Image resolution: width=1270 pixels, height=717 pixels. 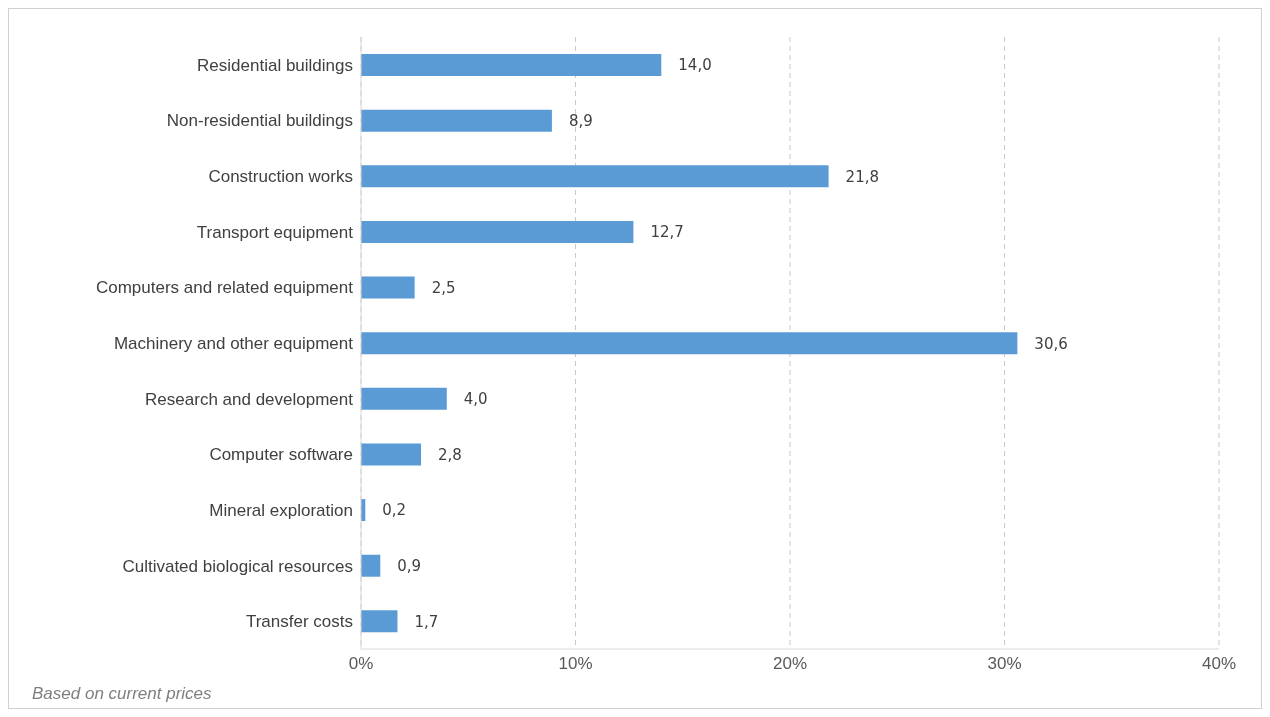 I want to click on x-tick-label: 10%, so click(x=575, y=664).